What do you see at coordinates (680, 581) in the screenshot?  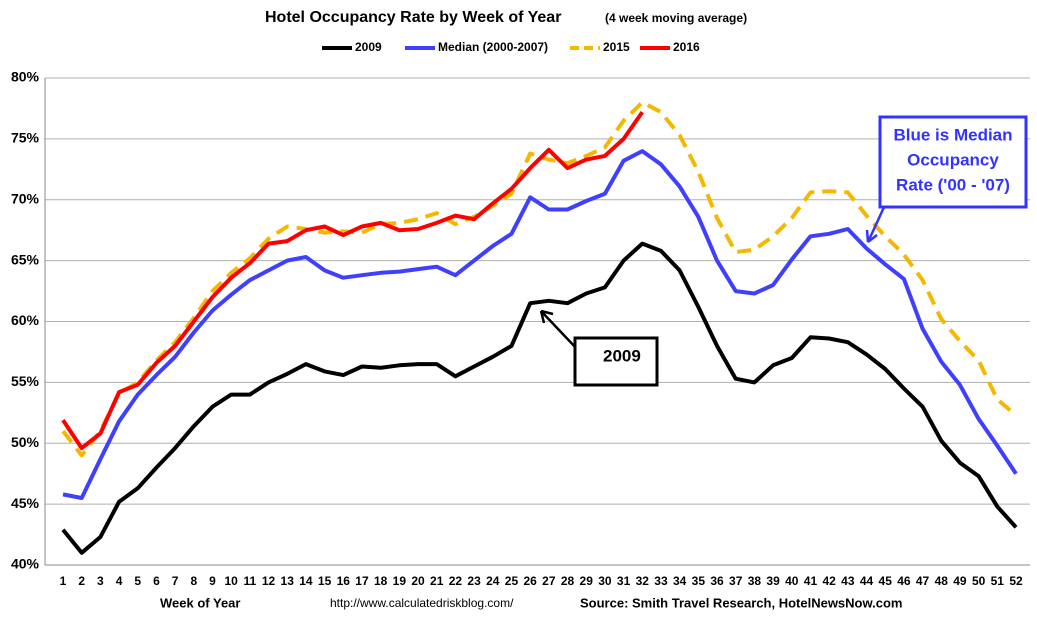 I see `x-tick-label: 34` at bounding box center [680, 581].